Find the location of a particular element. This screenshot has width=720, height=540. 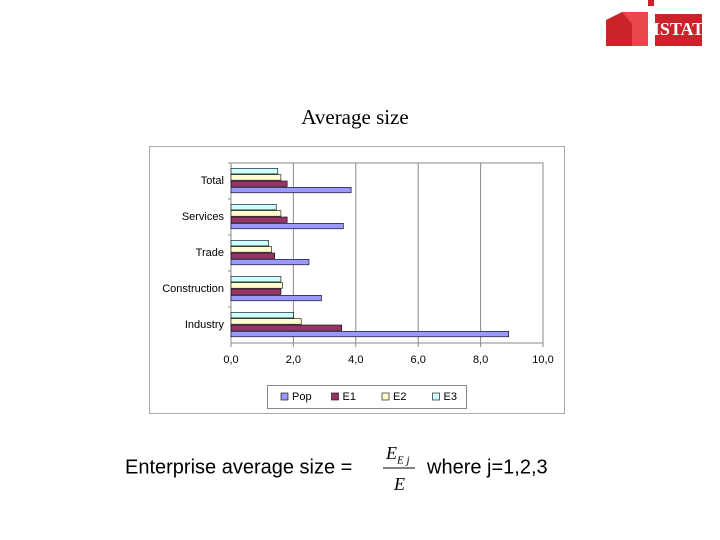

logo-dot is located at coordinates (651, 3).